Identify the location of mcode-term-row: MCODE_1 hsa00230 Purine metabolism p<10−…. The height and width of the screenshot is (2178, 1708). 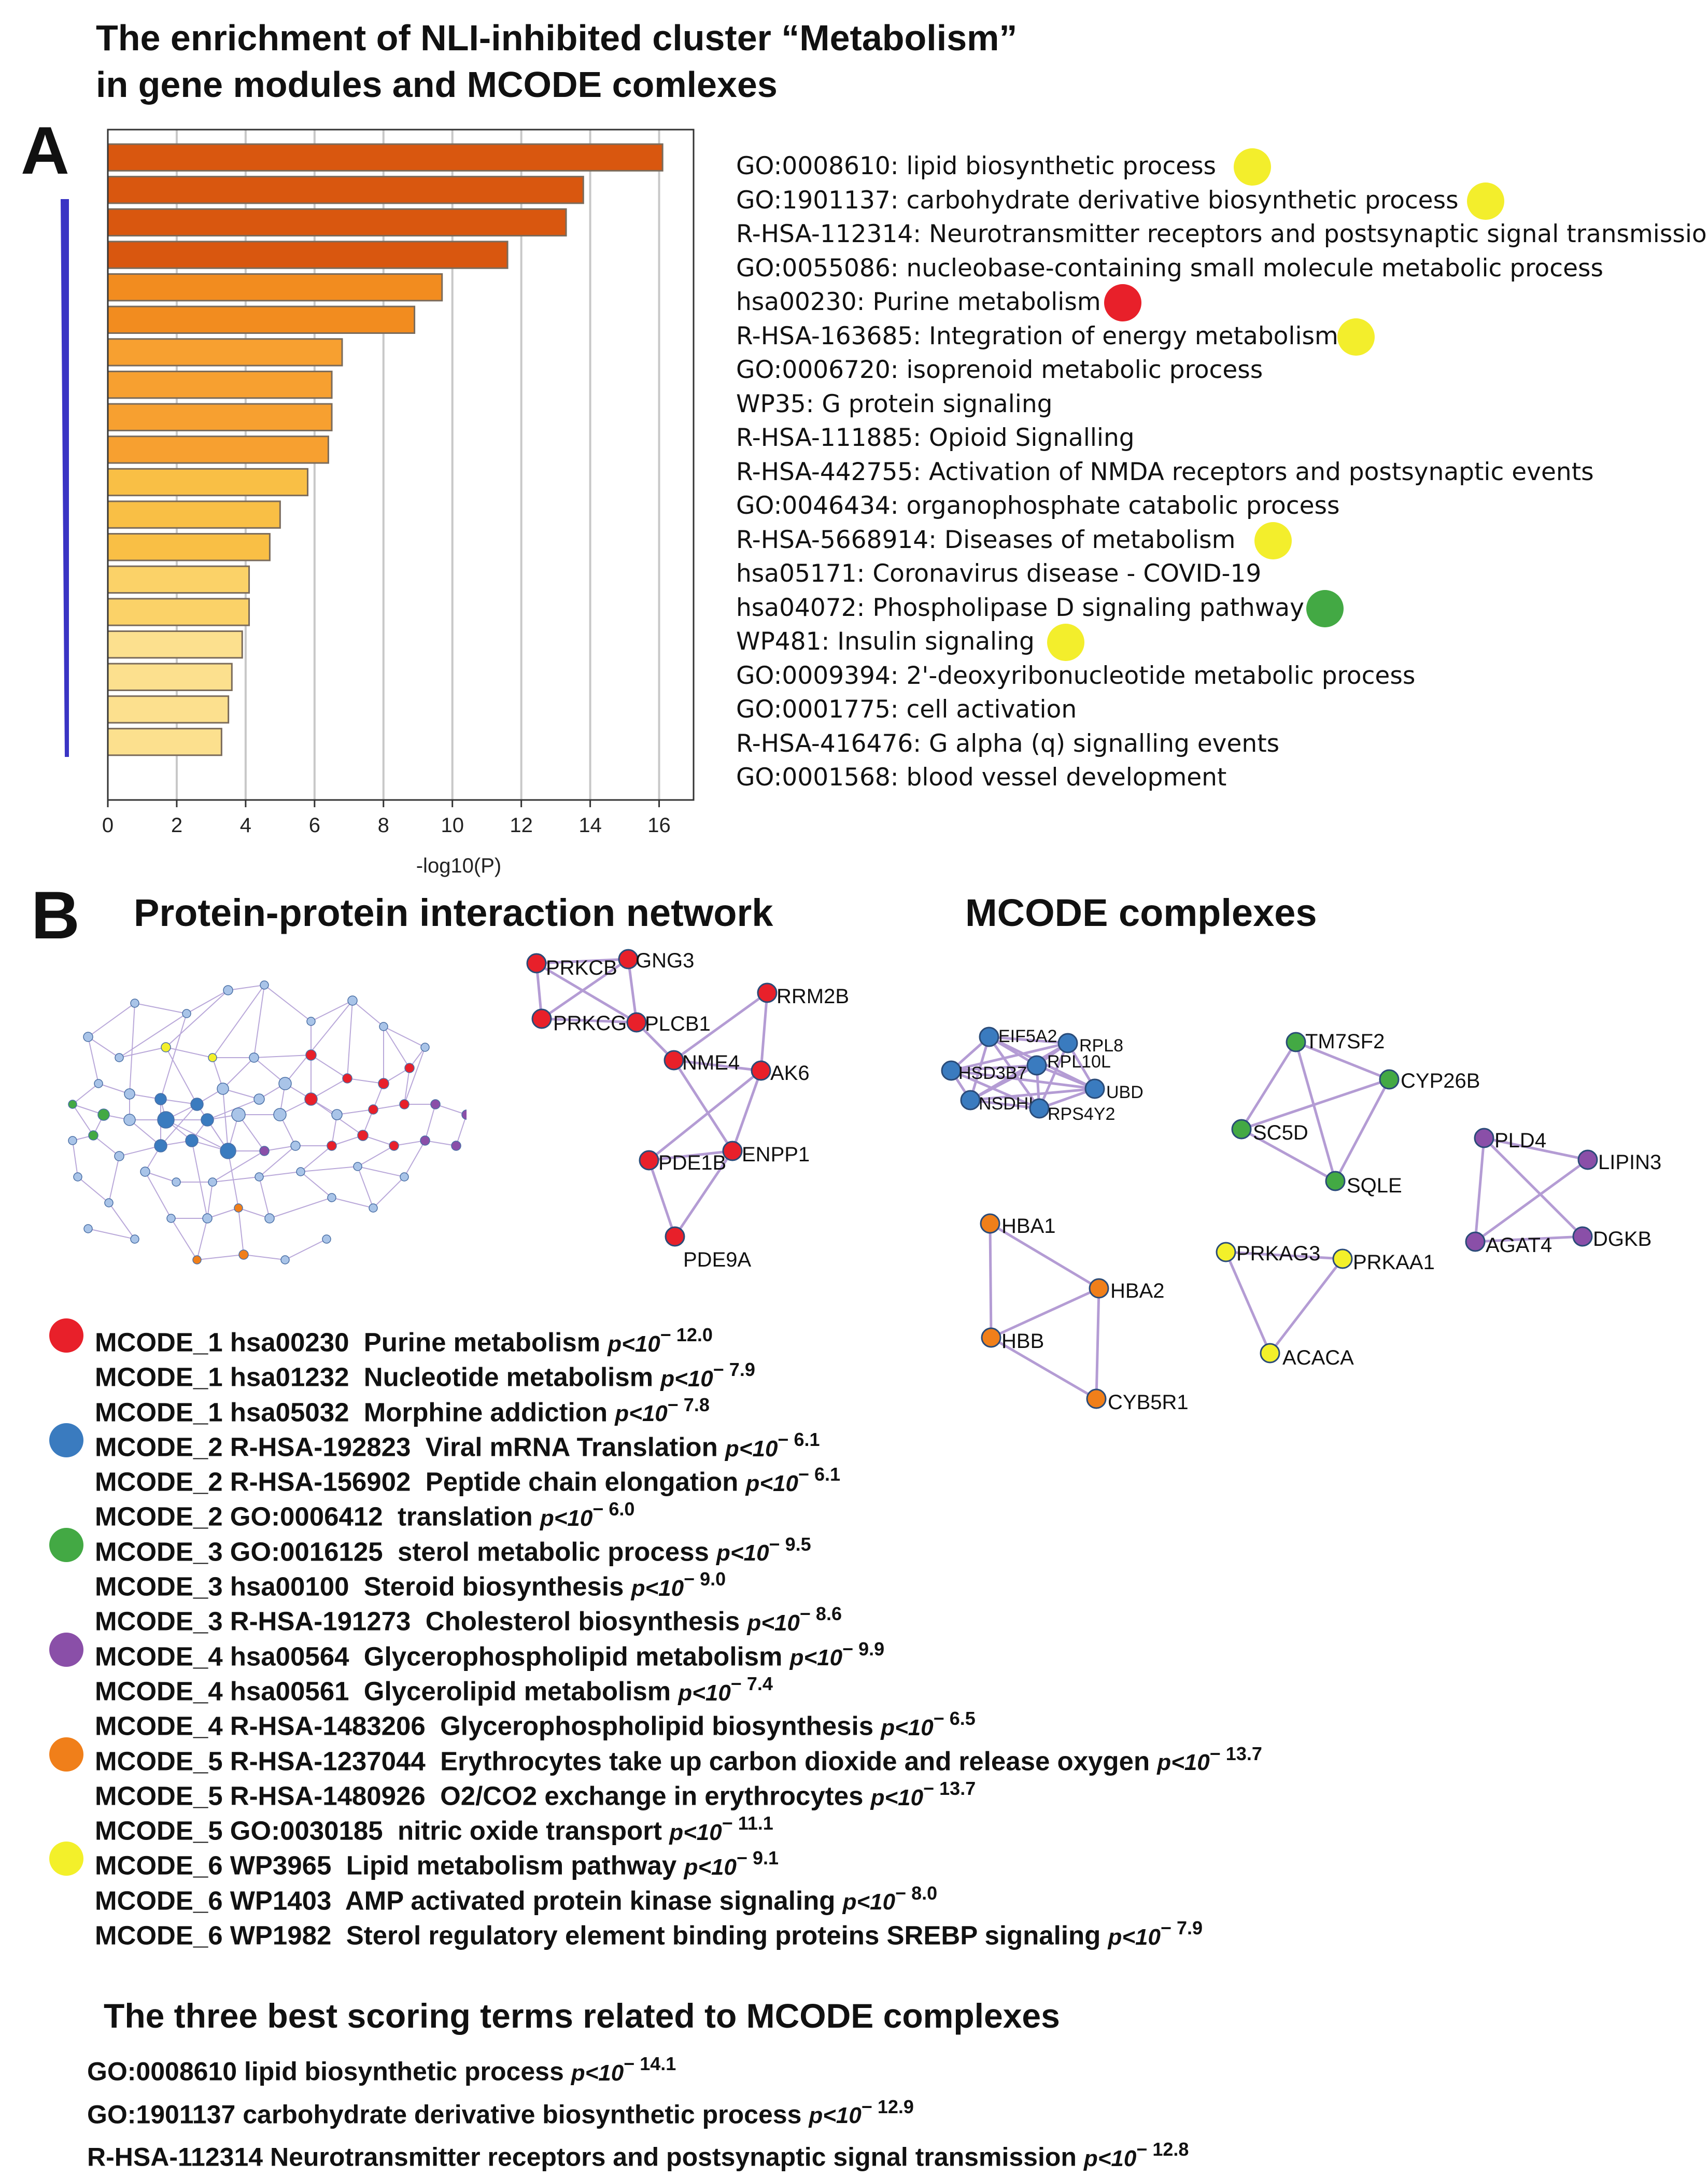
(655, 1337).